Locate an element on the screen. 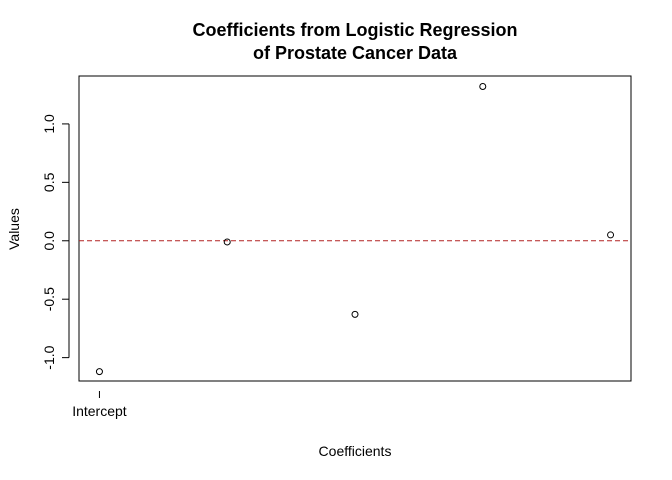 The width and height of the screenshot is (672, 480). x-axis-label: Coefficients is located at coordinates (355, 451).